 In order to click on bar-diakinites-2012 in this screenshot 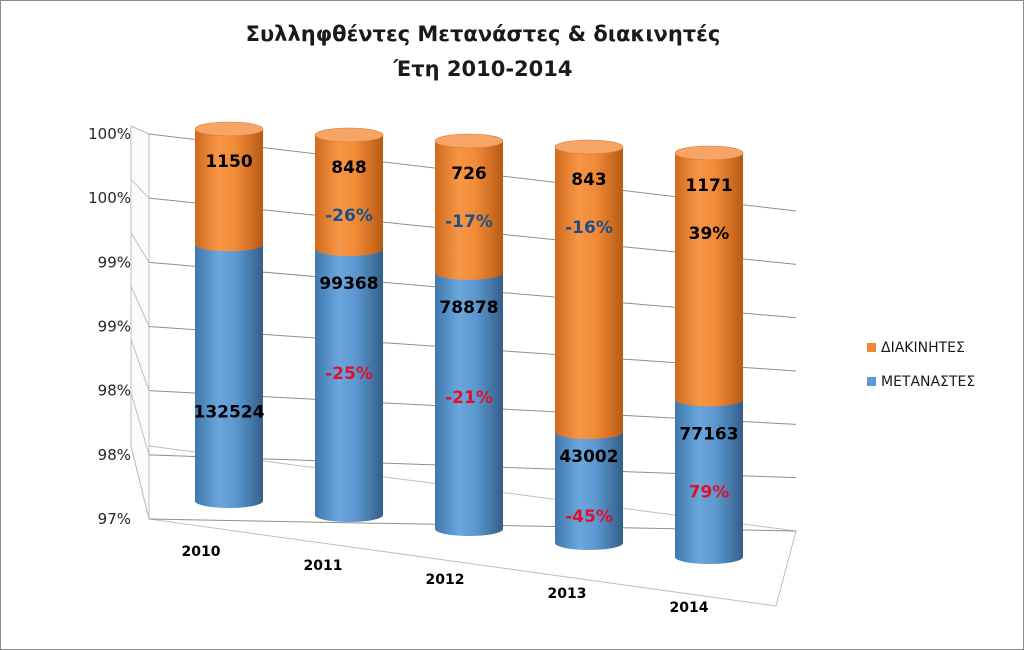, I will do `click(469, 210)`.